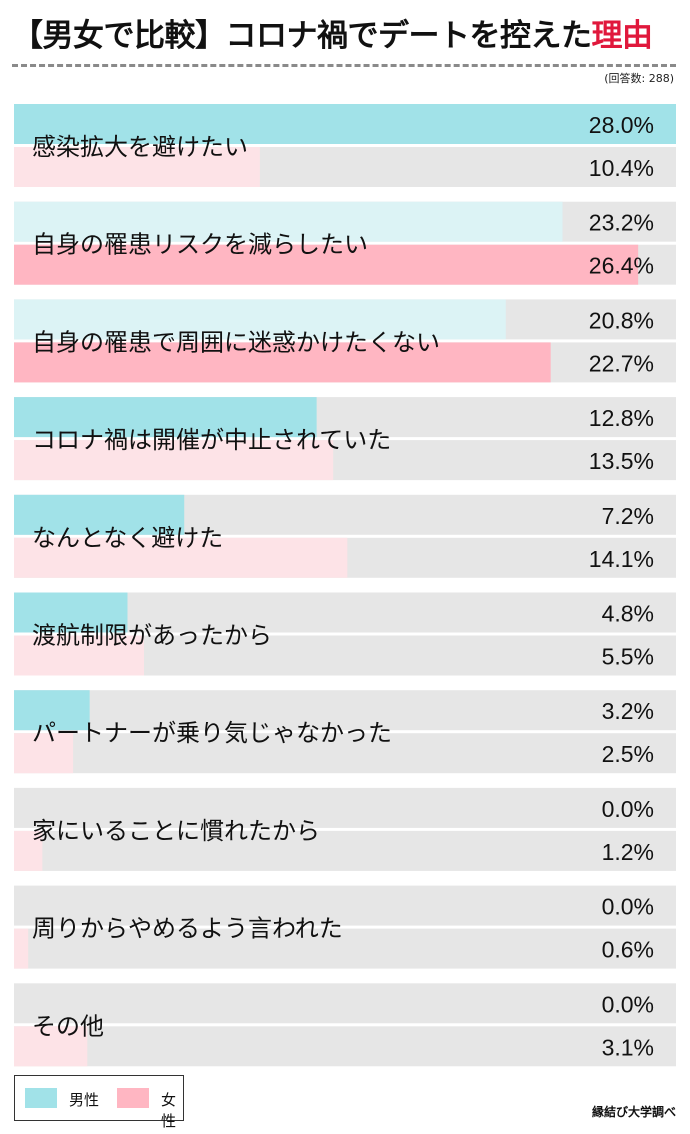  I want to click on value-label-female: 26.4%, so click(621, 266).